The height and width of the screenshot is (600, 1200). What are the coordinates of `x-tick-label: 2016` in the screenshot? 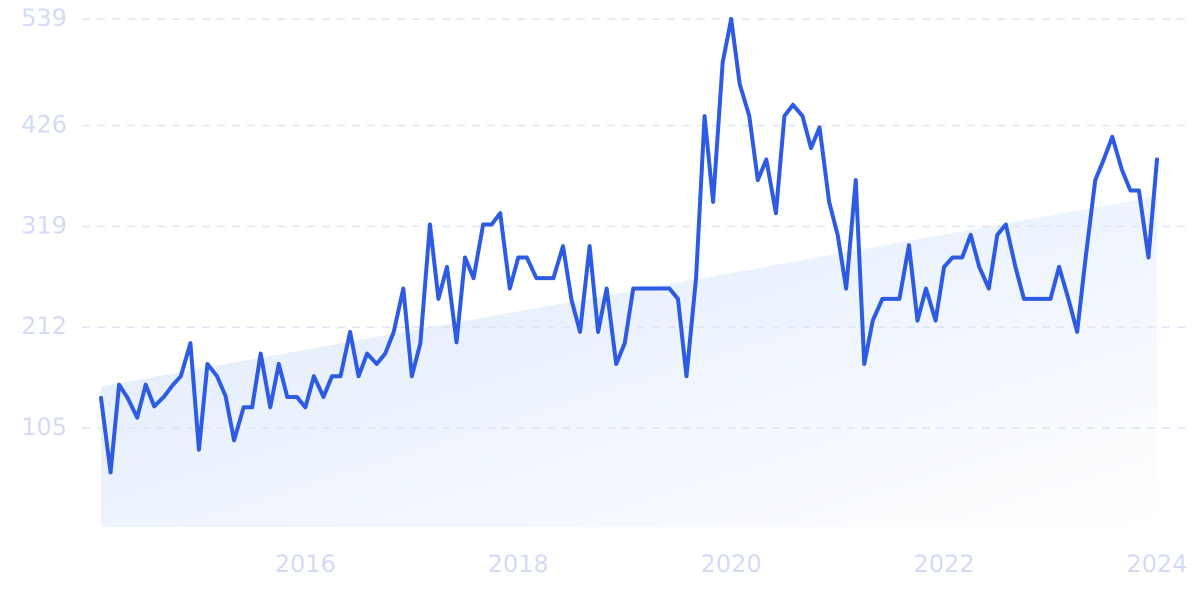 It's located at (305, 564).